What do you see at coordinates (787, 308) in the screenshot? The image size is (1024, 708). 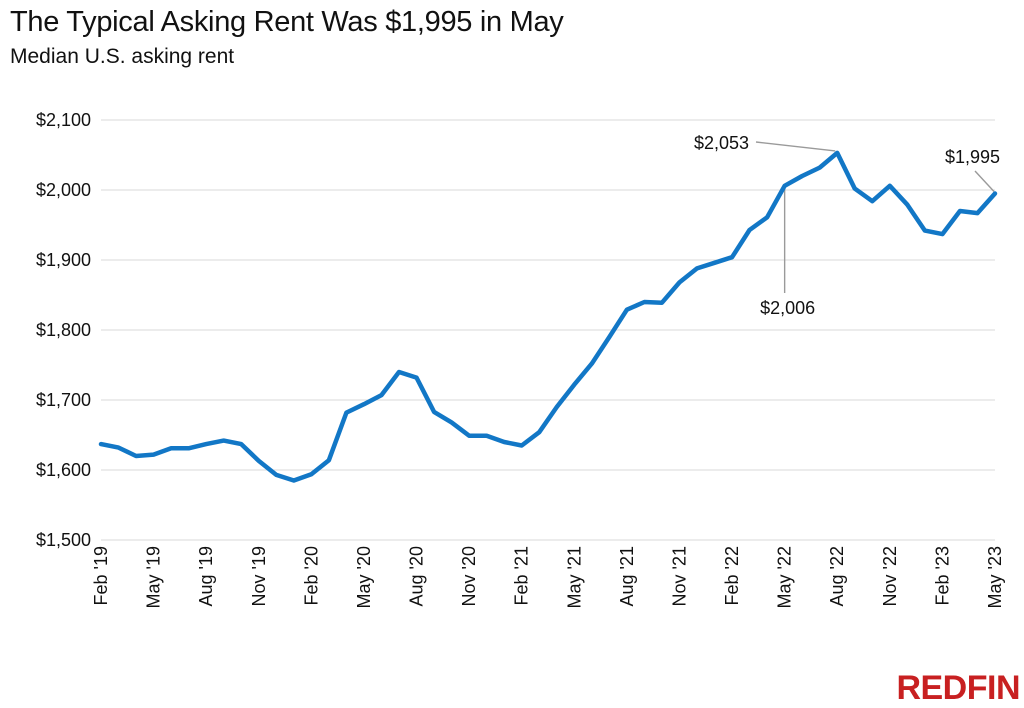 I see `annotation-label: $2,006` at bounding box center [787, 308].